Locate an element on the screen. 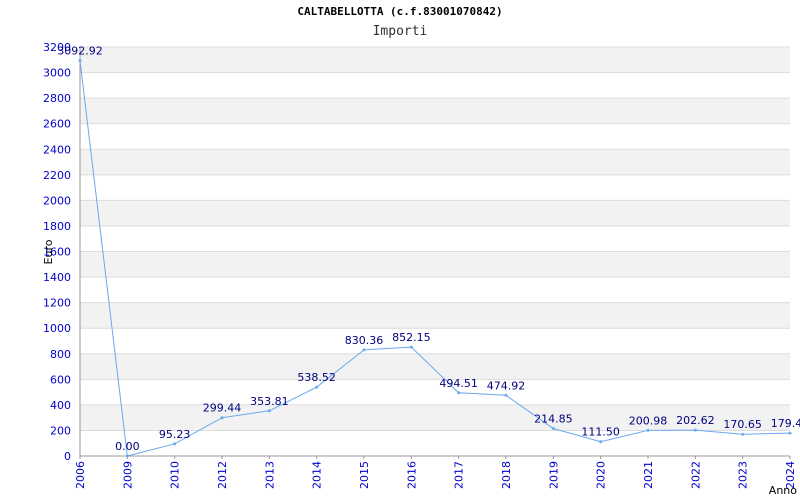 The image size is (800, 500). x-tick-label: 2012 is located at coordinates (222, 475).